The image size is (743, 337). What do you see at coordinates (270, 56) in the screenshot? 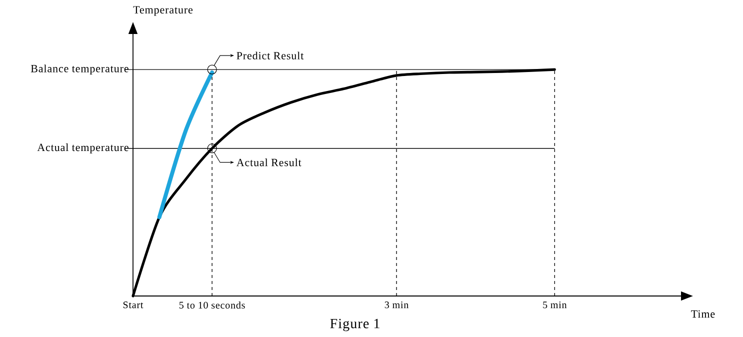
I see `annotation: Predict Result` at bounding box center [270, 56].